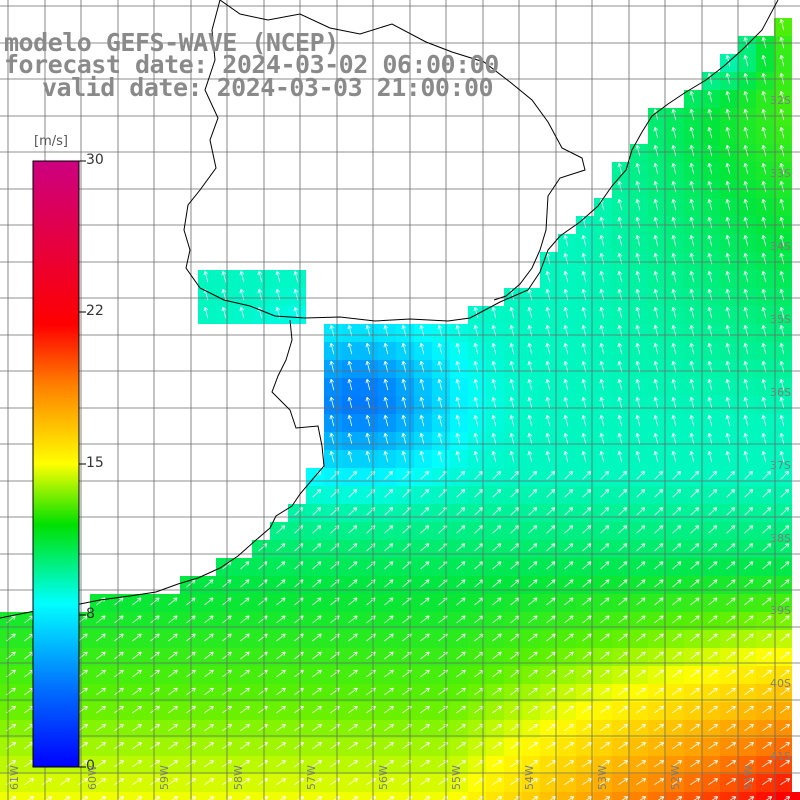 This screenshot has height=800, width=800. What do you see at coordinates (268, 87) in the screenshot?
I see `valid-date: valid date: 2024-03-03 21:00:00` at bounding box center [268, 87].